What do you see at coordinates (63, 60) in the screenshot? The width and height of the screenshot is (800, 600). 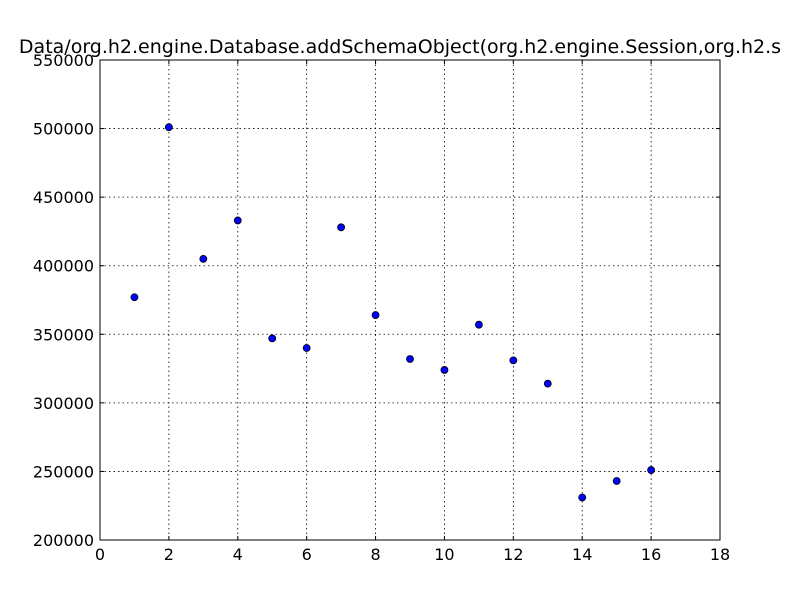 I see `y-tick-label: 550000` at bounding box center [63, 60].